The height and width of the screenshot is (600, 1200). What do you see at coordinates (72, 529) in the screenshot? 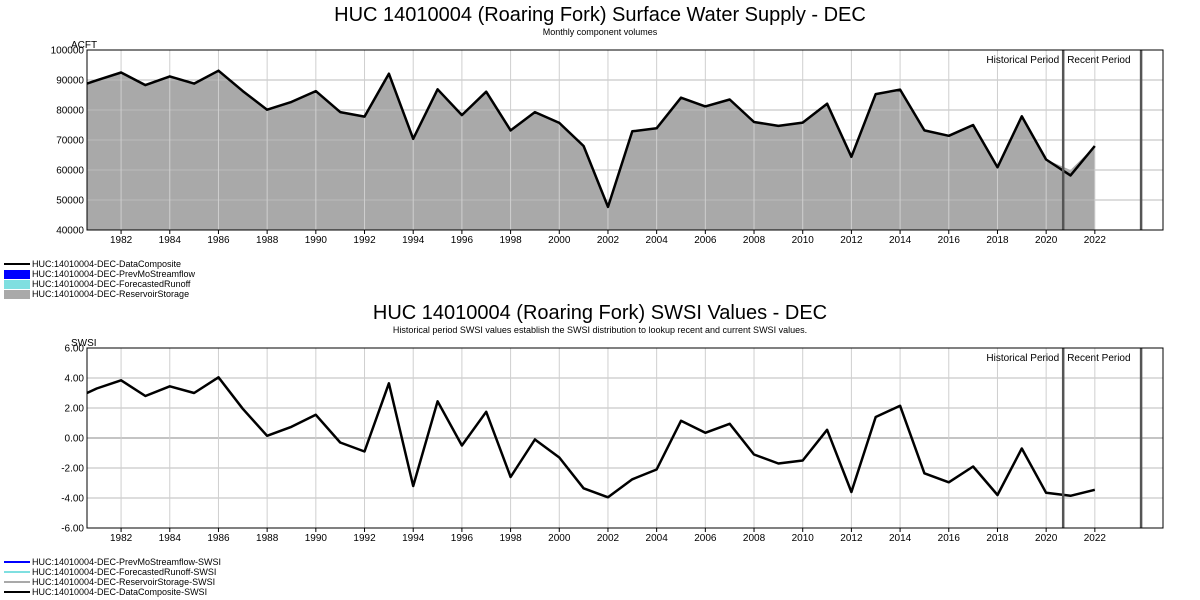
I see `y-tick-label: -6.00` at bounding box center [72, 529].